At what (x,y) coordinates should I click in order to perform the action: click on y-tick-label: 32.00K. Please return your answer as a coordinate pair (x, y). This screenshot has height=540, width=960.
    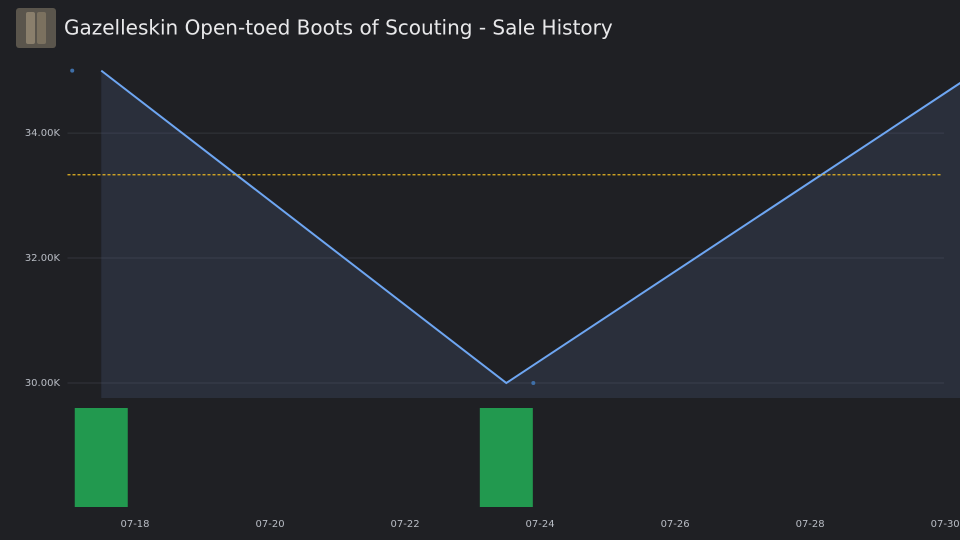
    Looking at the image, I should click on (43, 258).